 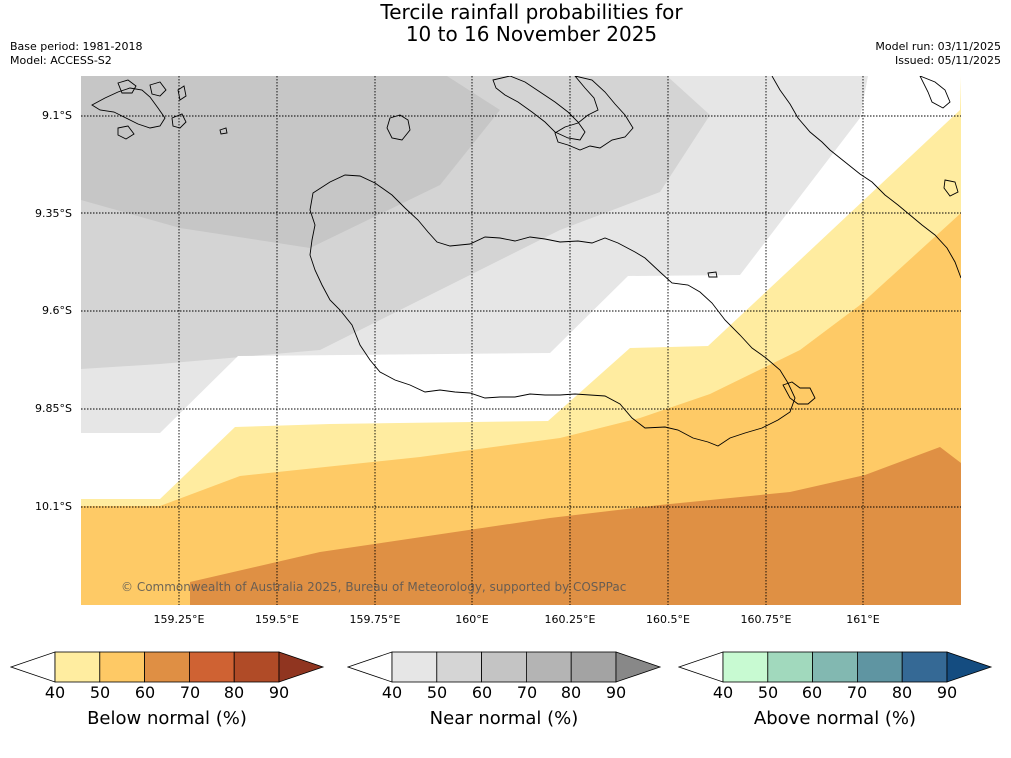 What do you see at coordinates (437, 692) in the screenshot?
I see `cbar1-tick-50: 50` at bounding box center [437, 692].